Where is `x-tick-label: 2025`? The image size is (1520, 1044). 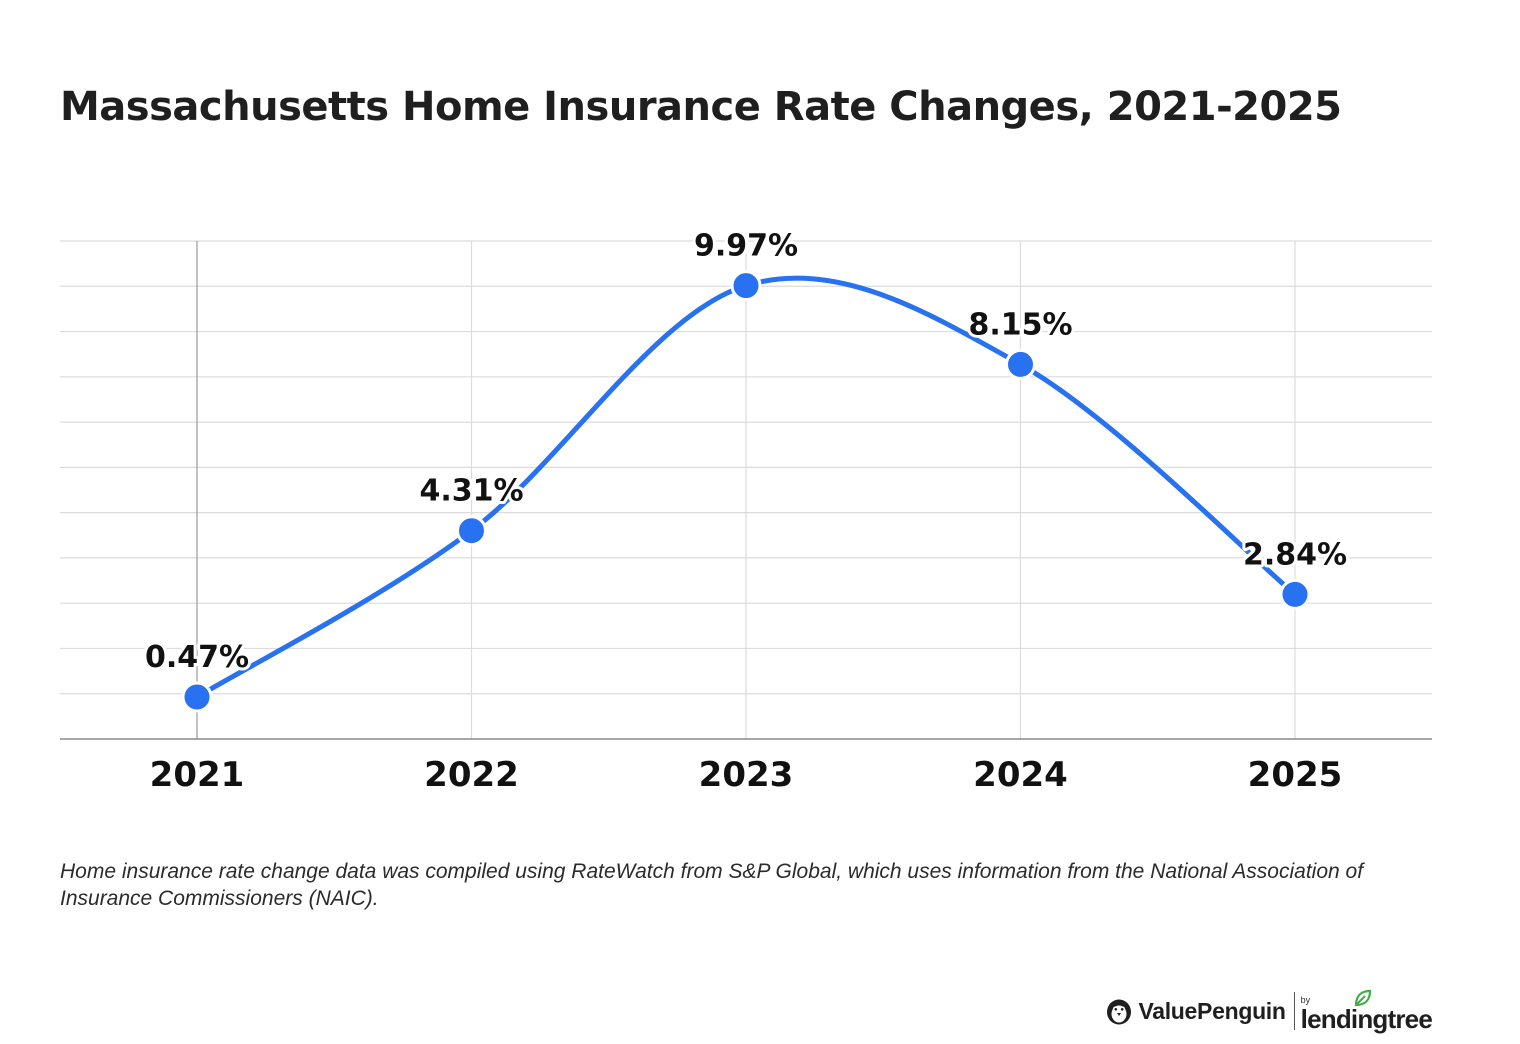 x-tick-label: 2025 is located at coordinates (1295, 775).